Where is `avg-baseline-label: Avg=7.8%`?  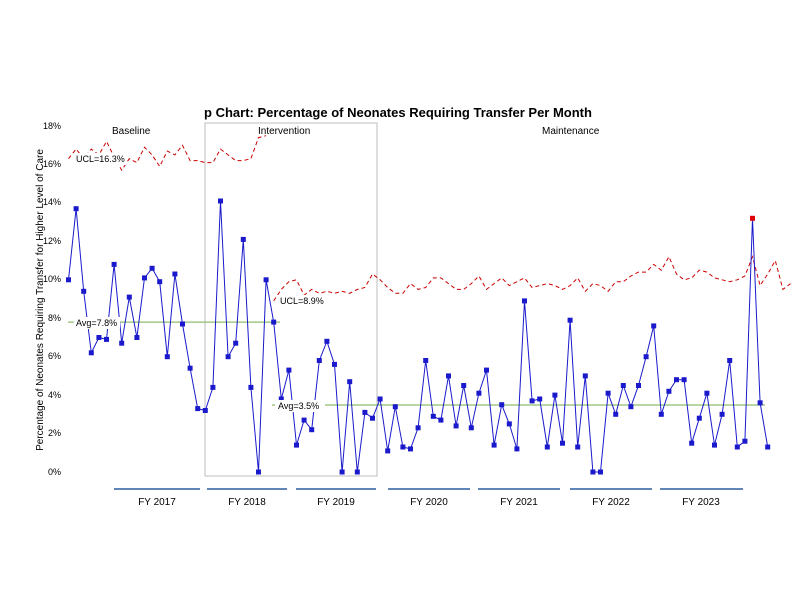 avg-baseline-label: Avg=7.8% is located at coordinates (96, 323).